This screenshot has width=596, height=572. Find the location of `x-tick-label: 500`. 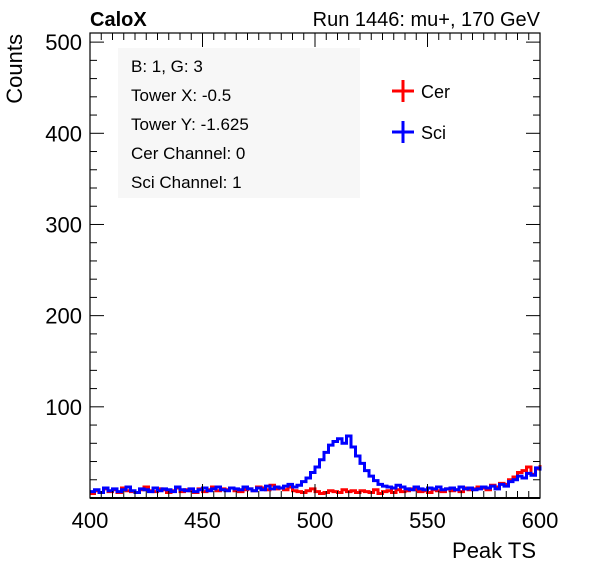

x-tick-label: 500 is located at coordinates (315, 520).